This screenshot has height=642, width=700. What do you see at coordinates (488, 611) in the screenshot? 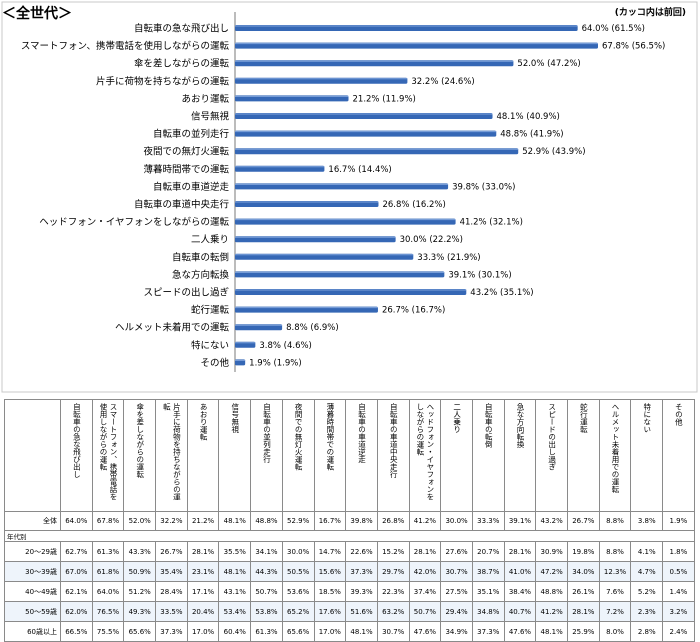
I see `table-cell: 34.8%` at bounding box center [488, 611].